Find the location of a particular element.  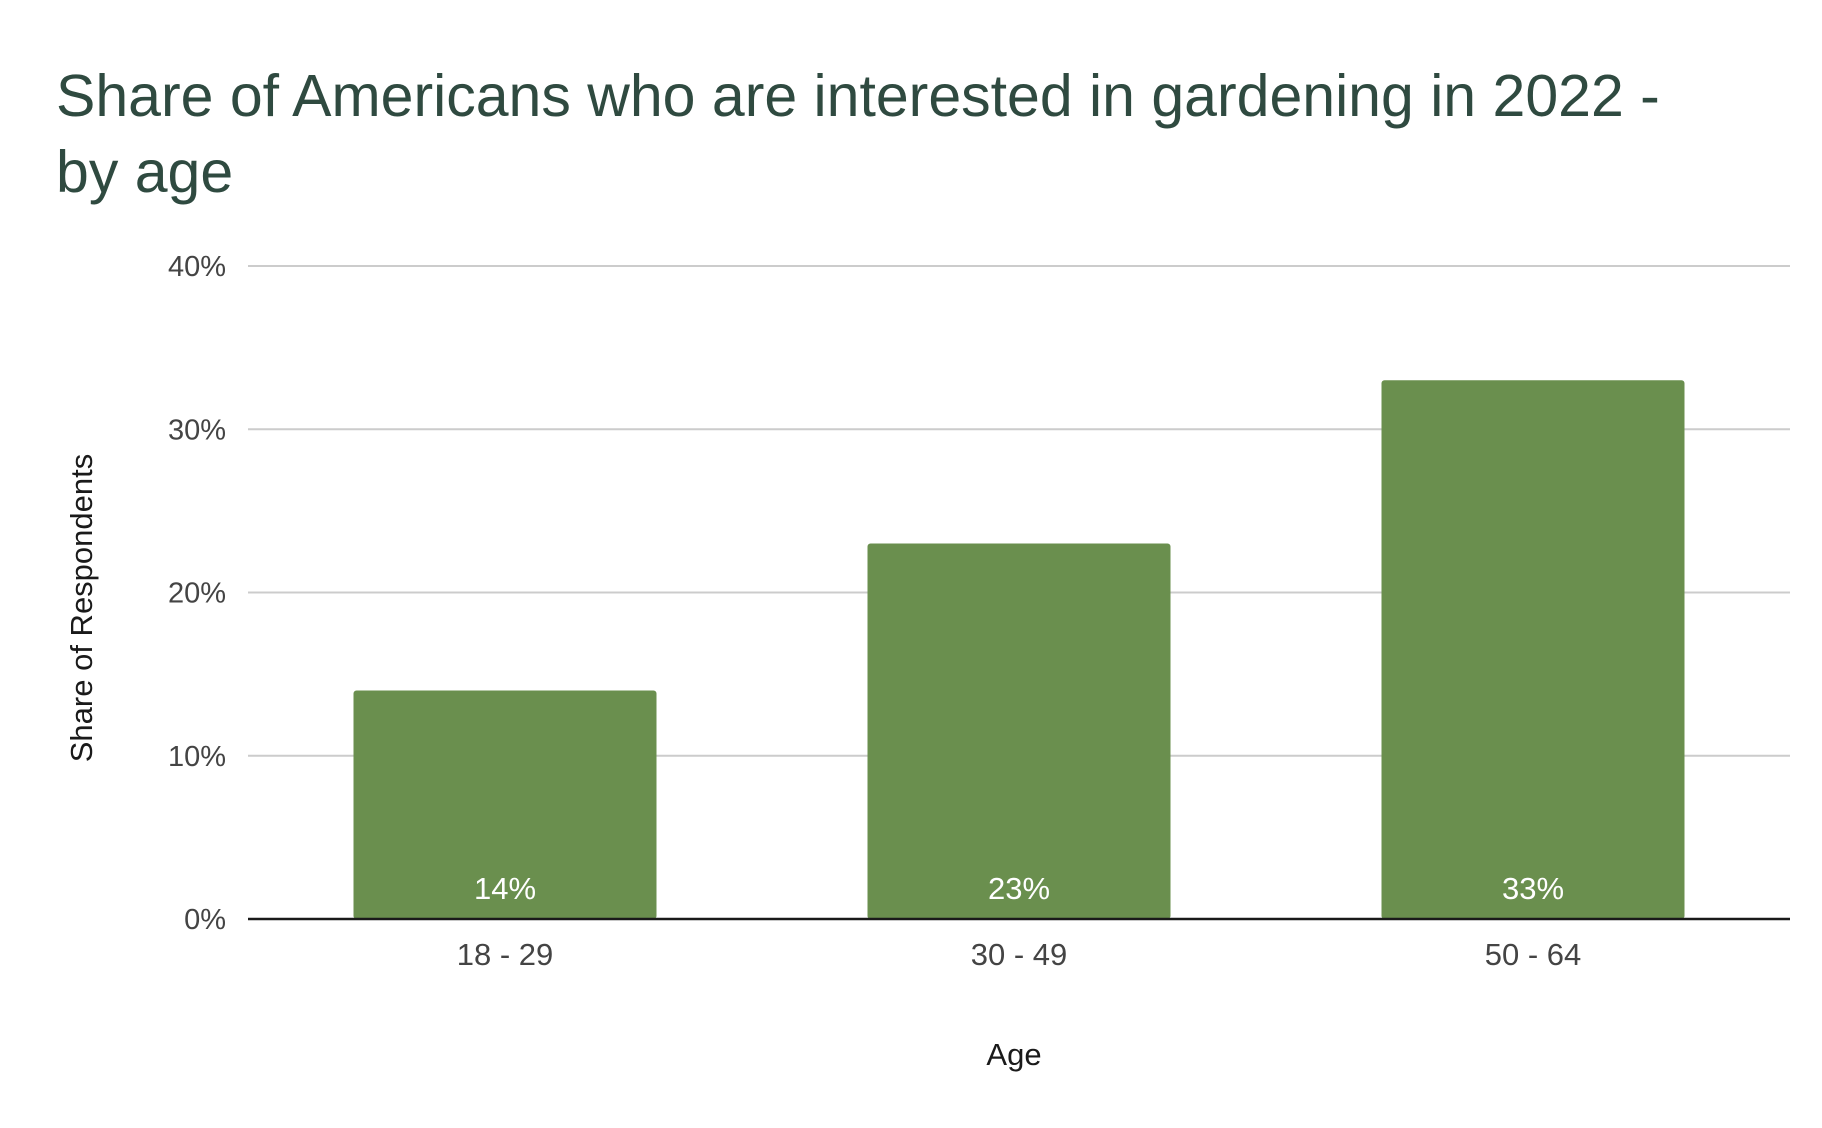

y-tick-label: 20% is located at coordinates (197, 594).